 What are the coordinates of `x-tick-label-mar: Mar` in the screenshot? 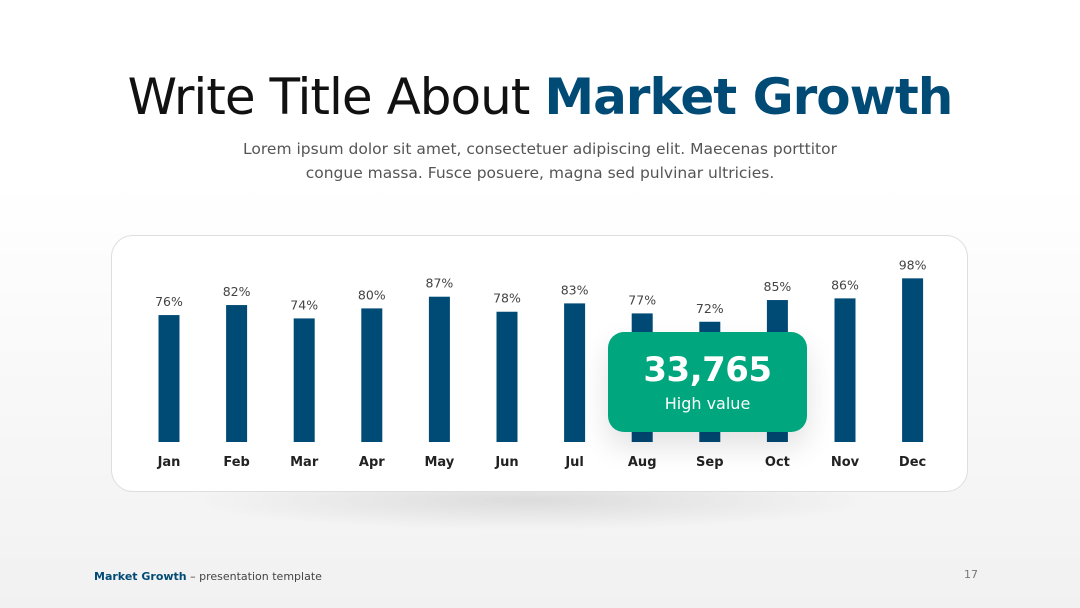 It's located at (304, 462).